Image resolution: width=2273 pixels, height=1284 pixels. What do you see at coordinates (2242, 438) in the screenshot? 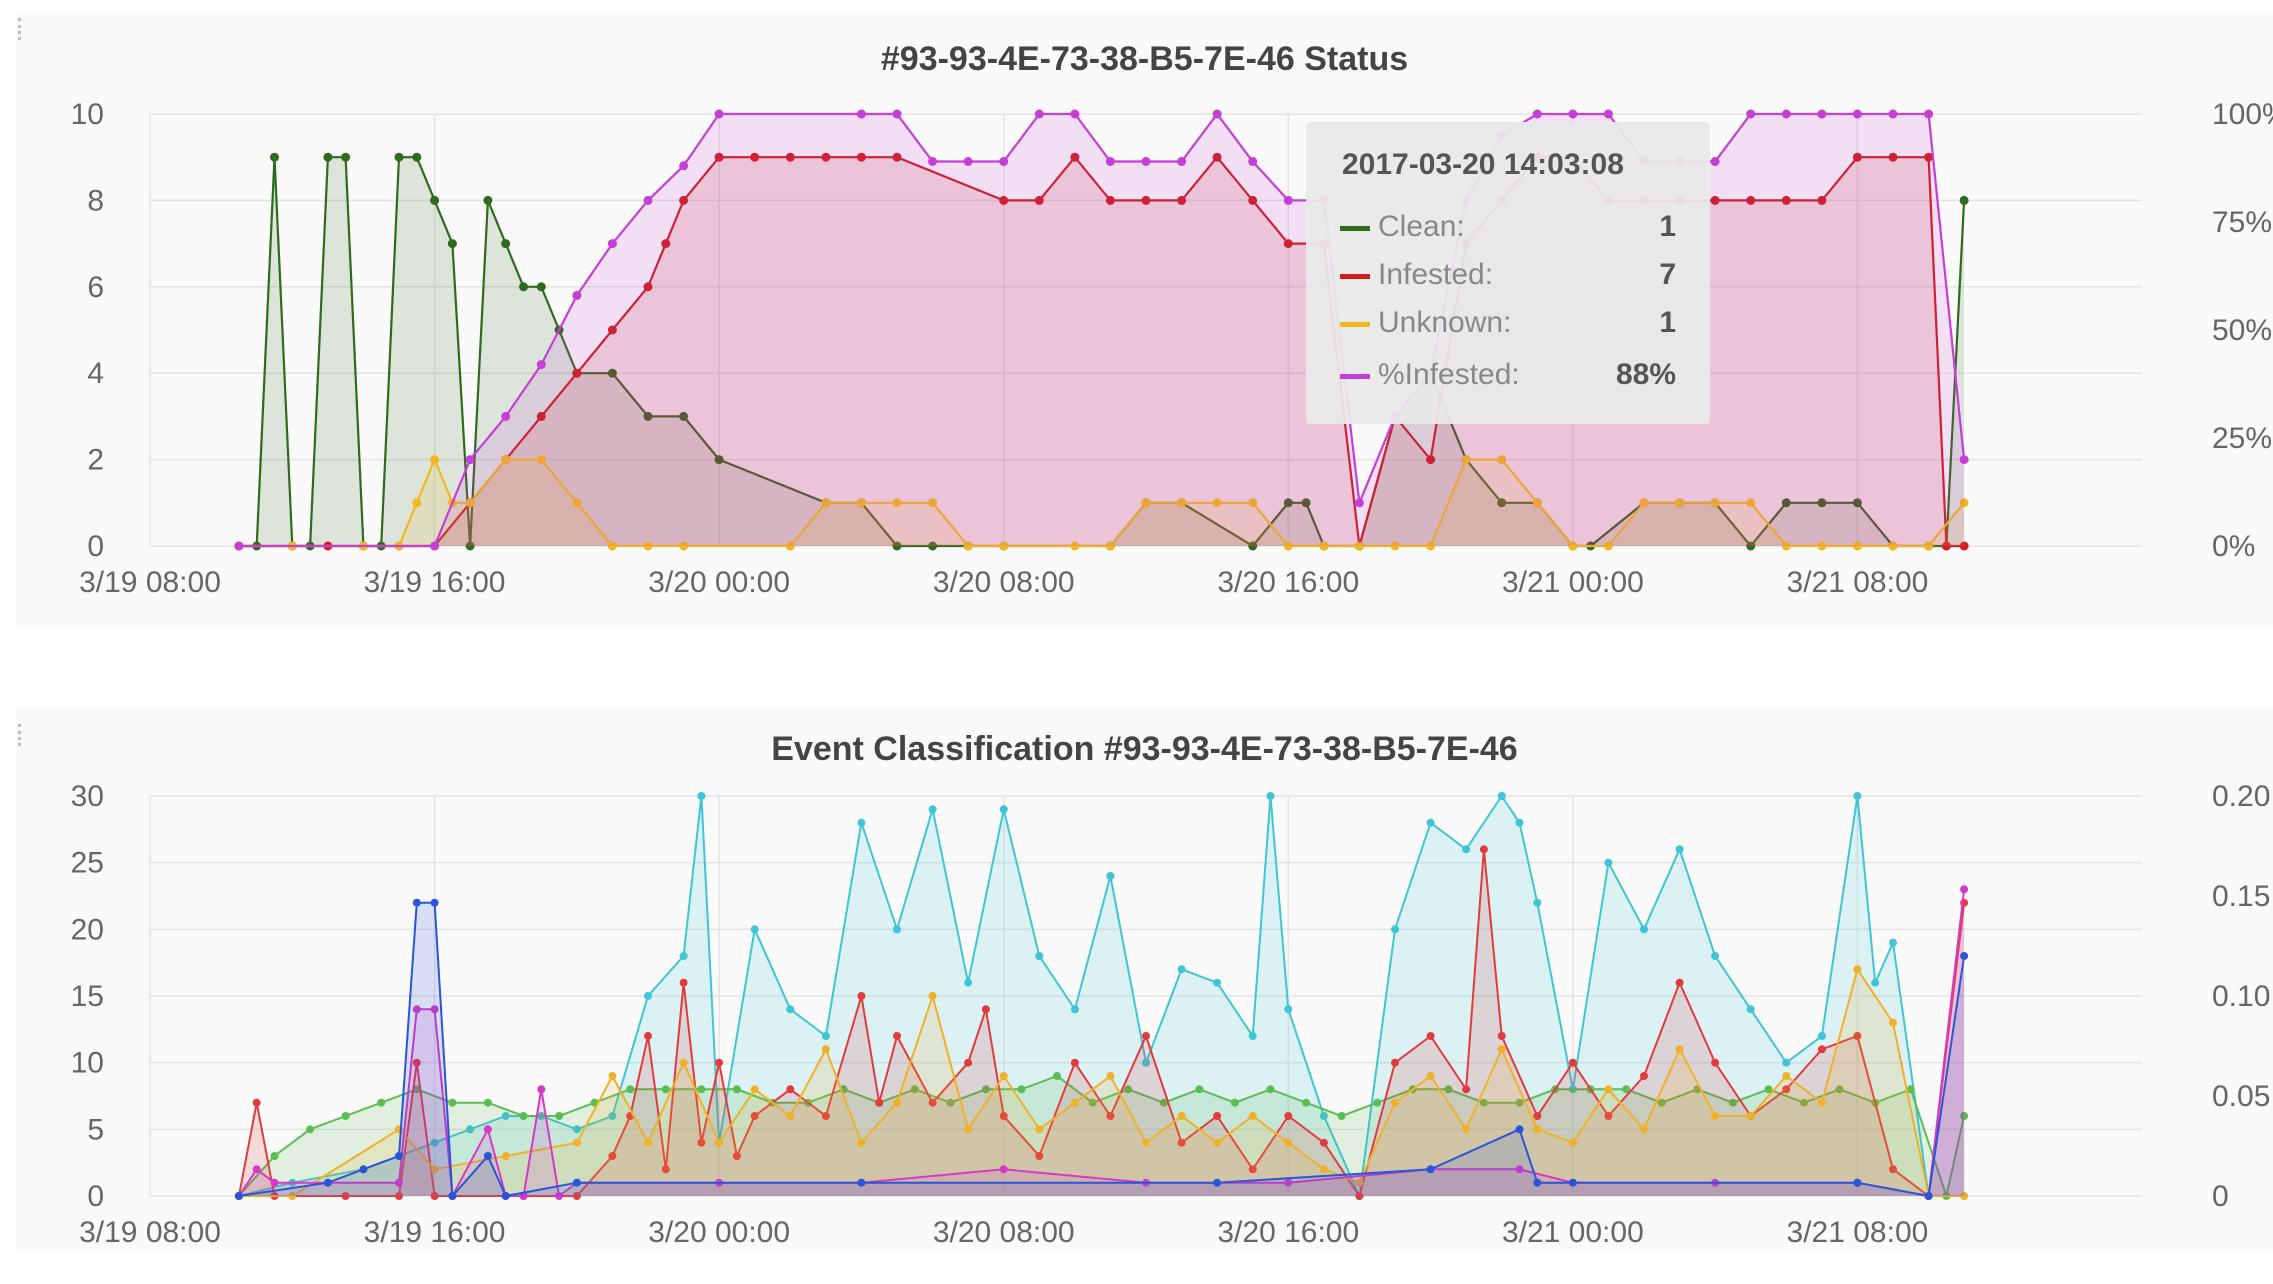
I see `y2-tick-label: 25%` at bounding box center [2242, 438].